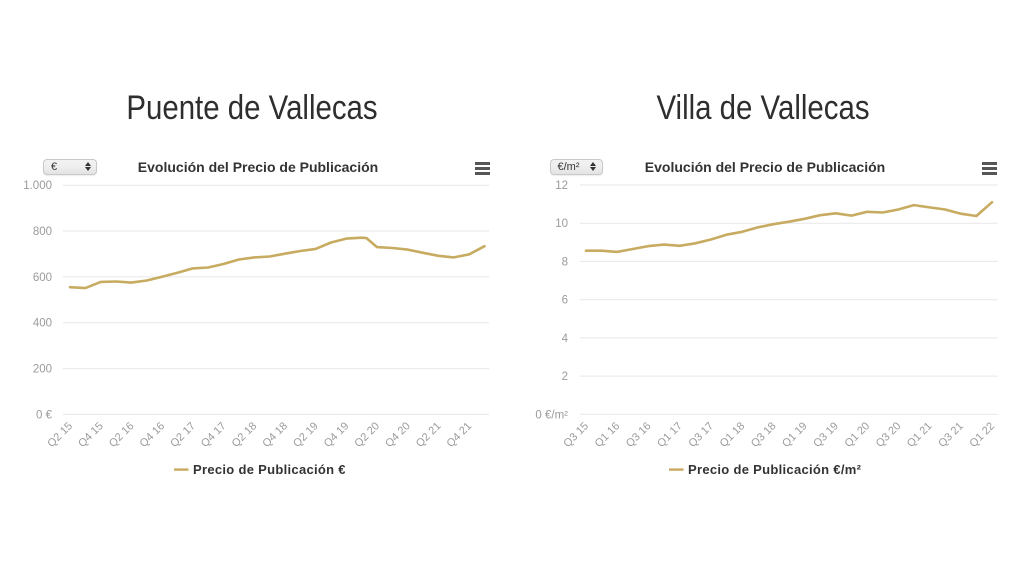  Describe the element at coordinates (639, 435) in the screenshot. I see `svg-text: Q3 16` at that location.